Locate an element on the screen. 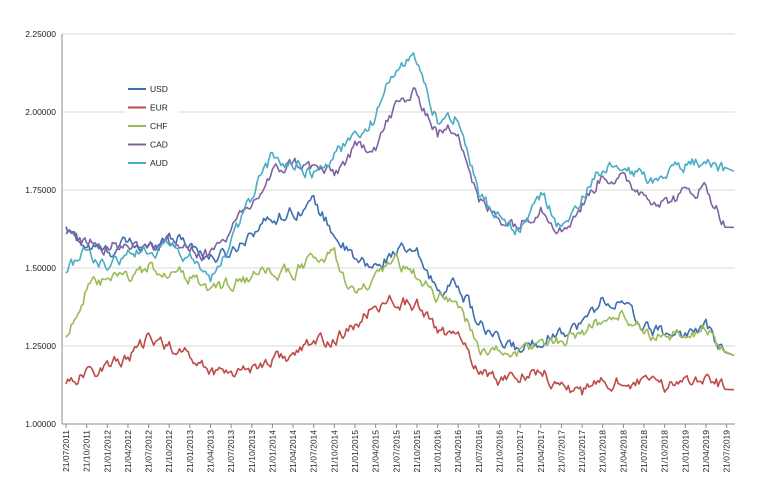 The width and height of the screenshot is (773, 500). x-tick-label: 21/07/2015 is located at coordinates (396, 451).